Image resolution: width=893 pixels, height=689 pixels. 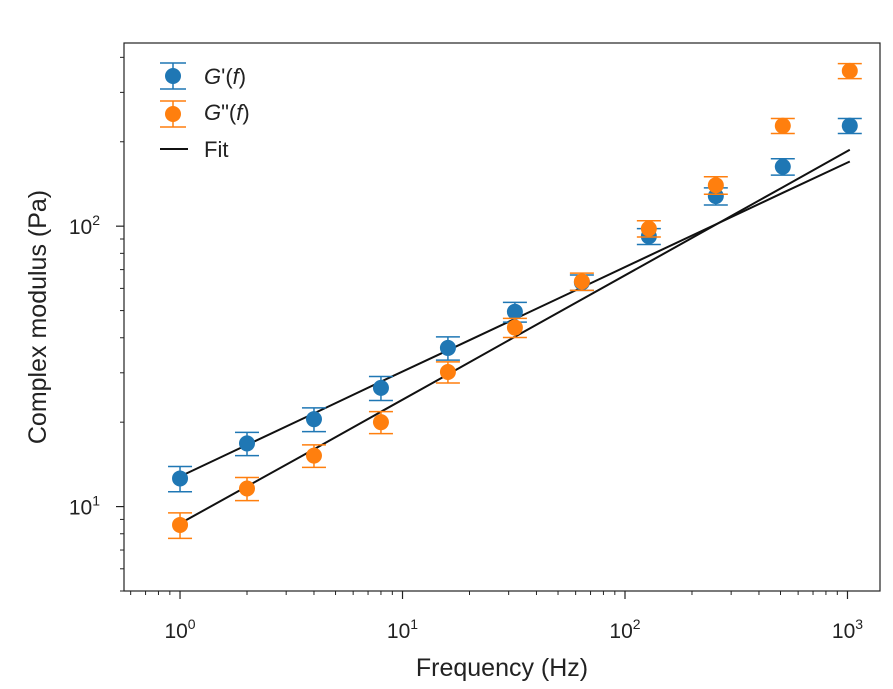 I want to click on legend-item-g-double-prime: G"(f), so click(x=205, y=114).